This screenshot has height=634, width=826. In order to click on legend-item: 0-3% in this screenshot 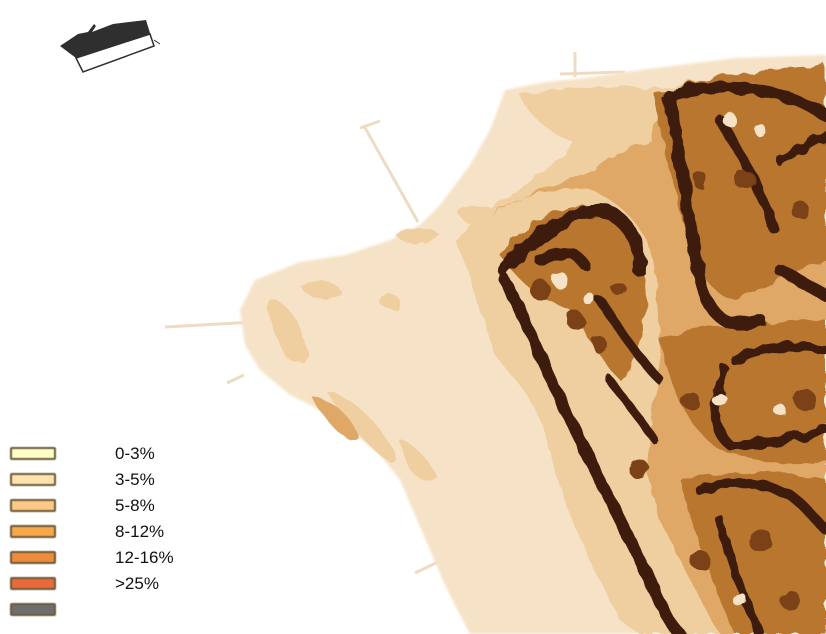, I will do `click(120, 454)`.